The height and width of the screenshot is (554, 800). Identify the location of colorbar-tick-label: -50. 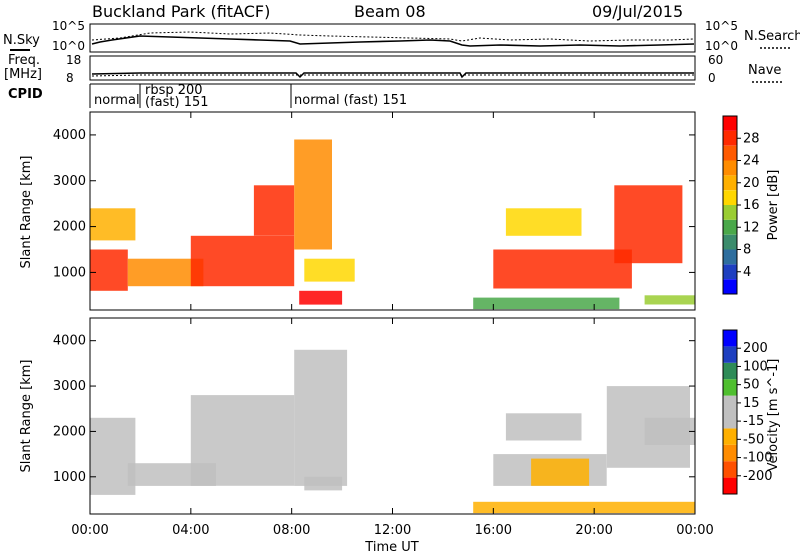
(753, 439).